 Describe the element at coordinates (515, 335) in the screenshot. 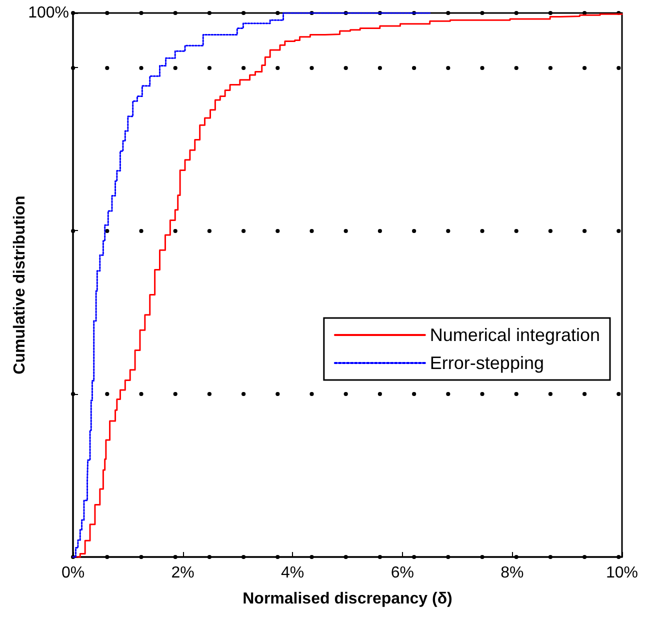

I see `legend-label: Numerical integration` at that location.